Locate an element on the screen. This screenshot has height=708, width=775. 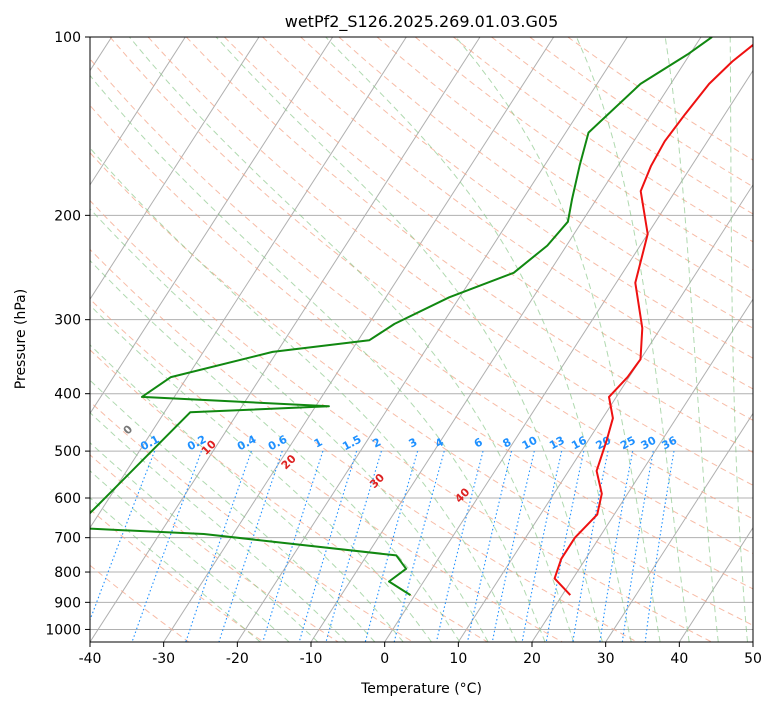
y-tick-label: 900 is located at coordinates (67, 603).